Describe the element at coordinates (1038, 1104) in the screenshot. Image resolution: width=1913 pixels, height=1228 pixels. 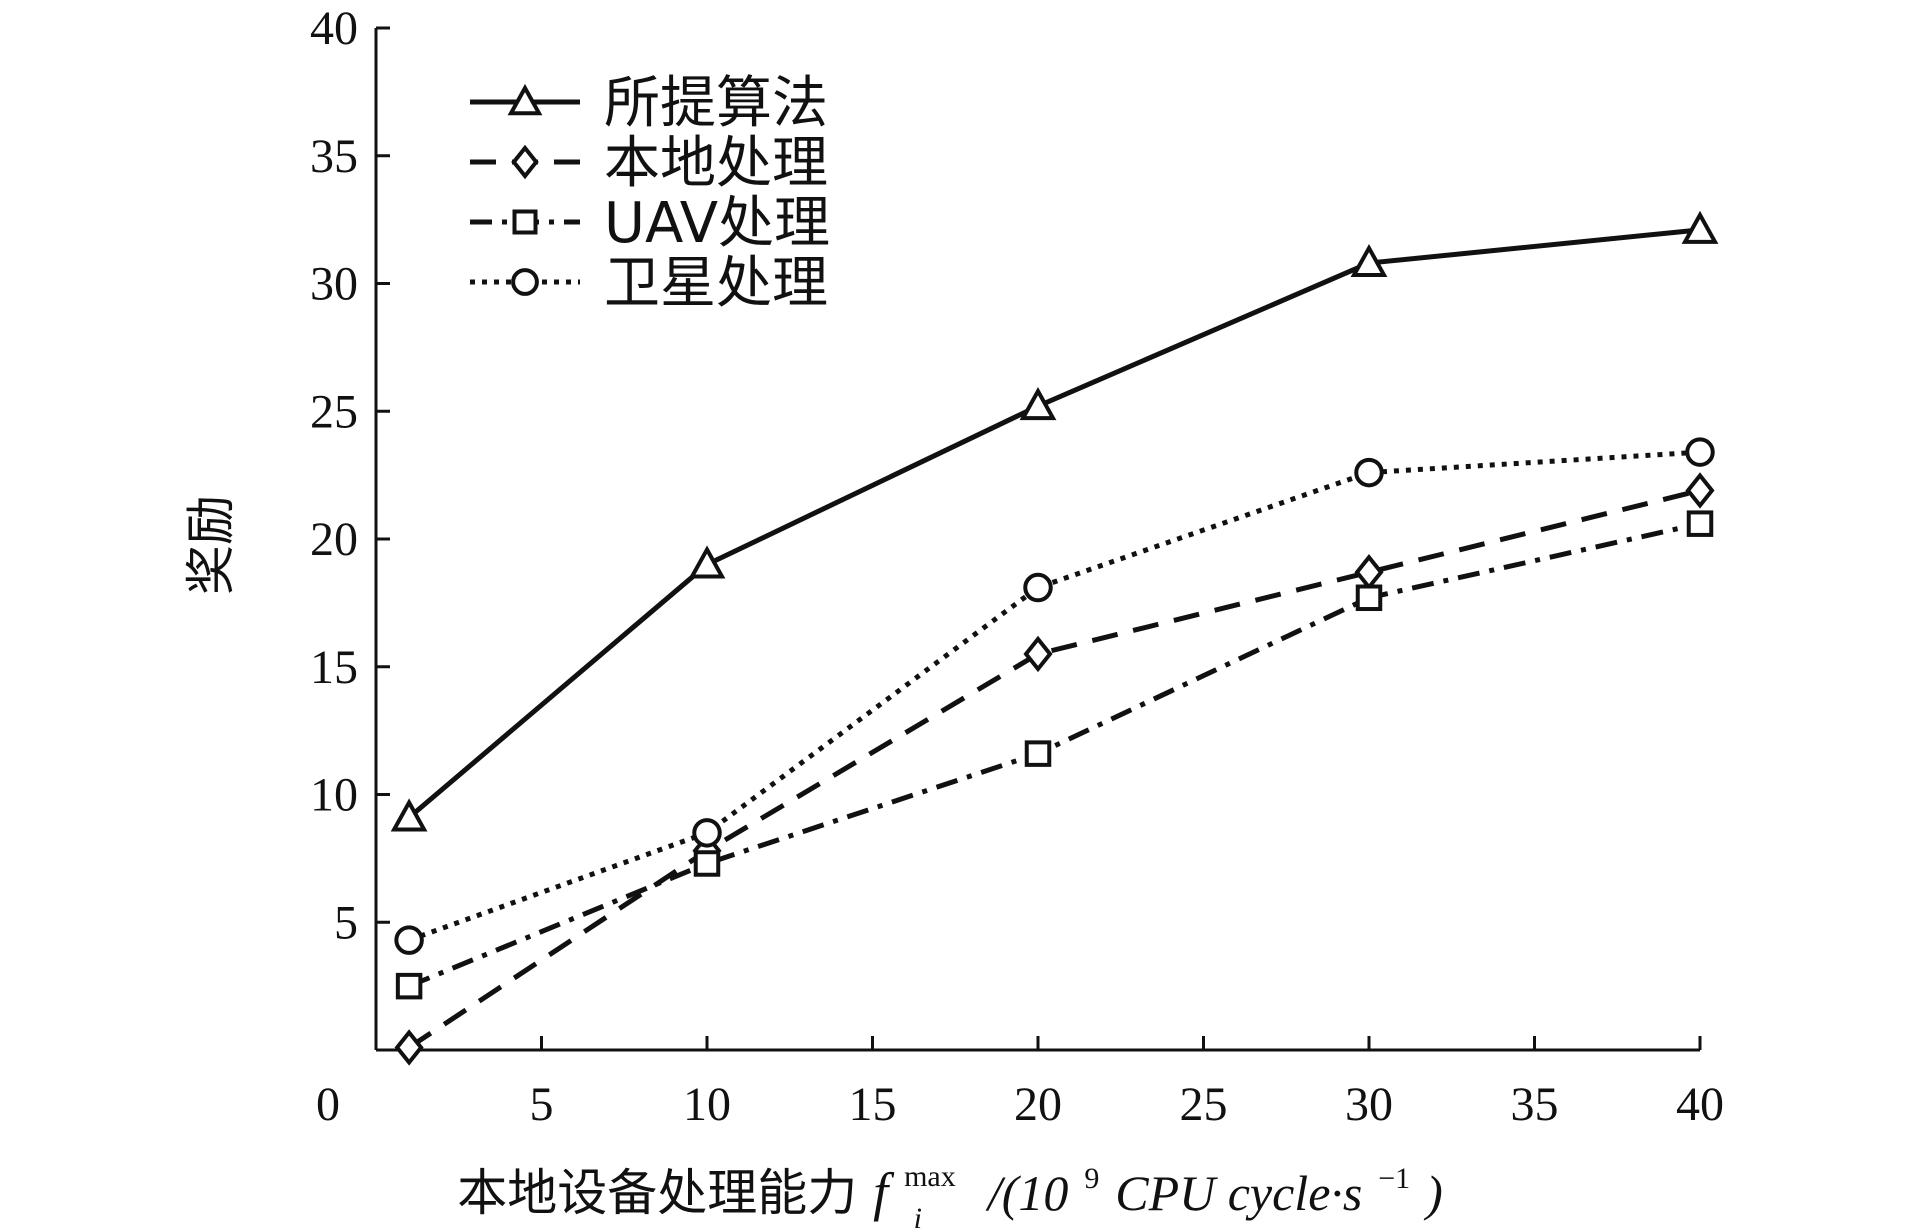
I see `x-tick-label: 20` at that location.